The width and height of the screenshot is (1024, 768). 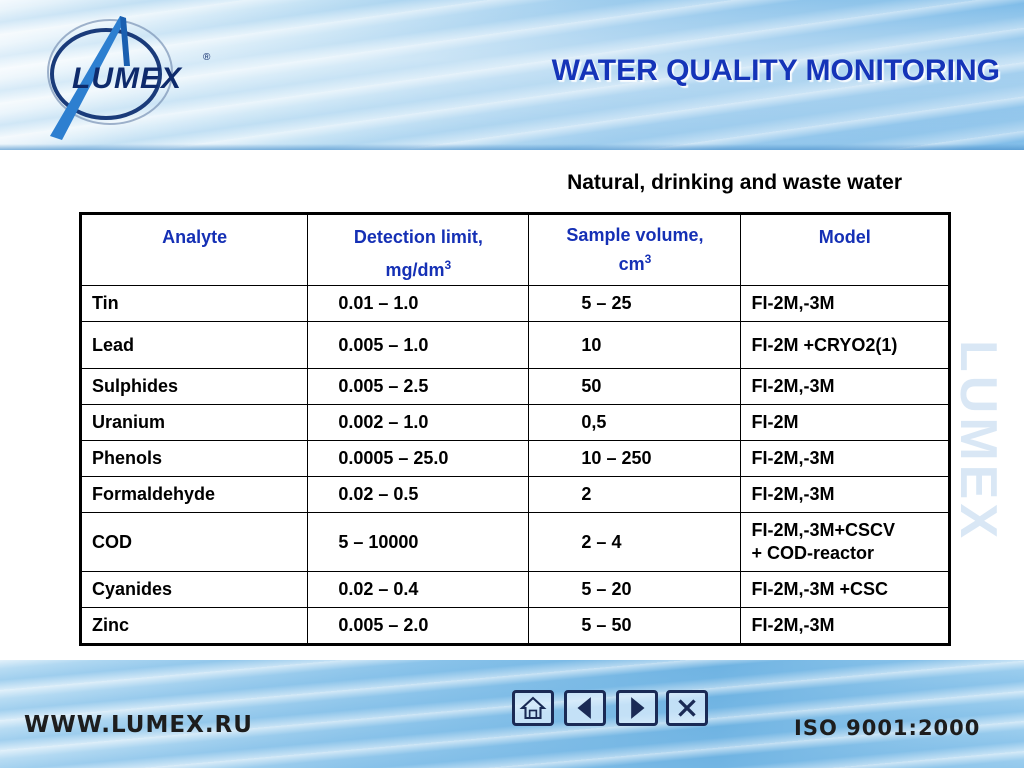 I want to click on cell-model: FI-2M +CRYO2(1), so click(x=845, y=345).